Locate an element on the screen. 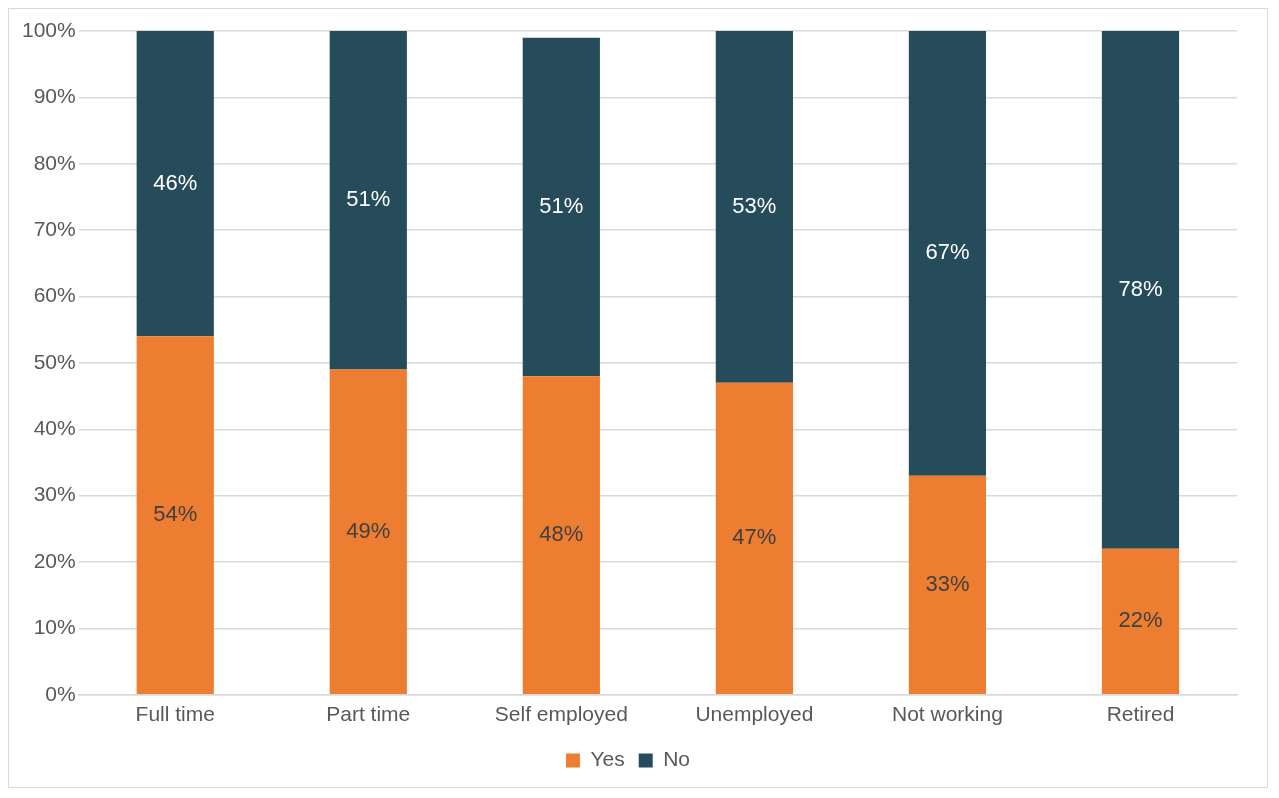  data-label: 47% is located at coordinates (754, 537).